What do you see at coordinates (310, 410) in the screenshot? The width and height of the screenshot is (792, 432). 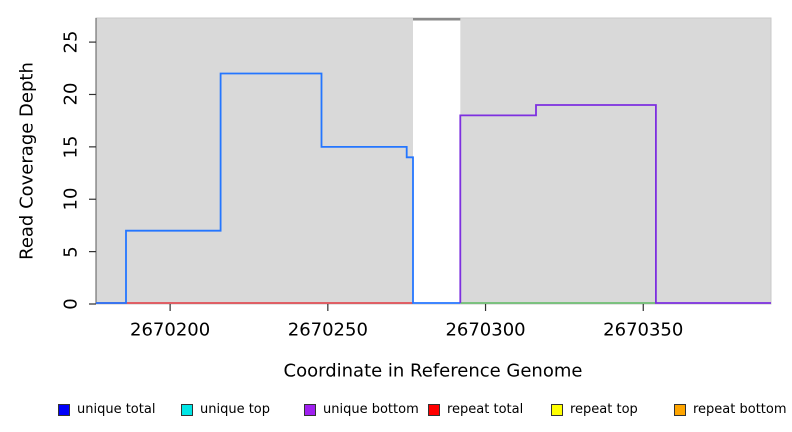 I see `legend-swatch-unique-bottom` at bounding box center [310, 410].